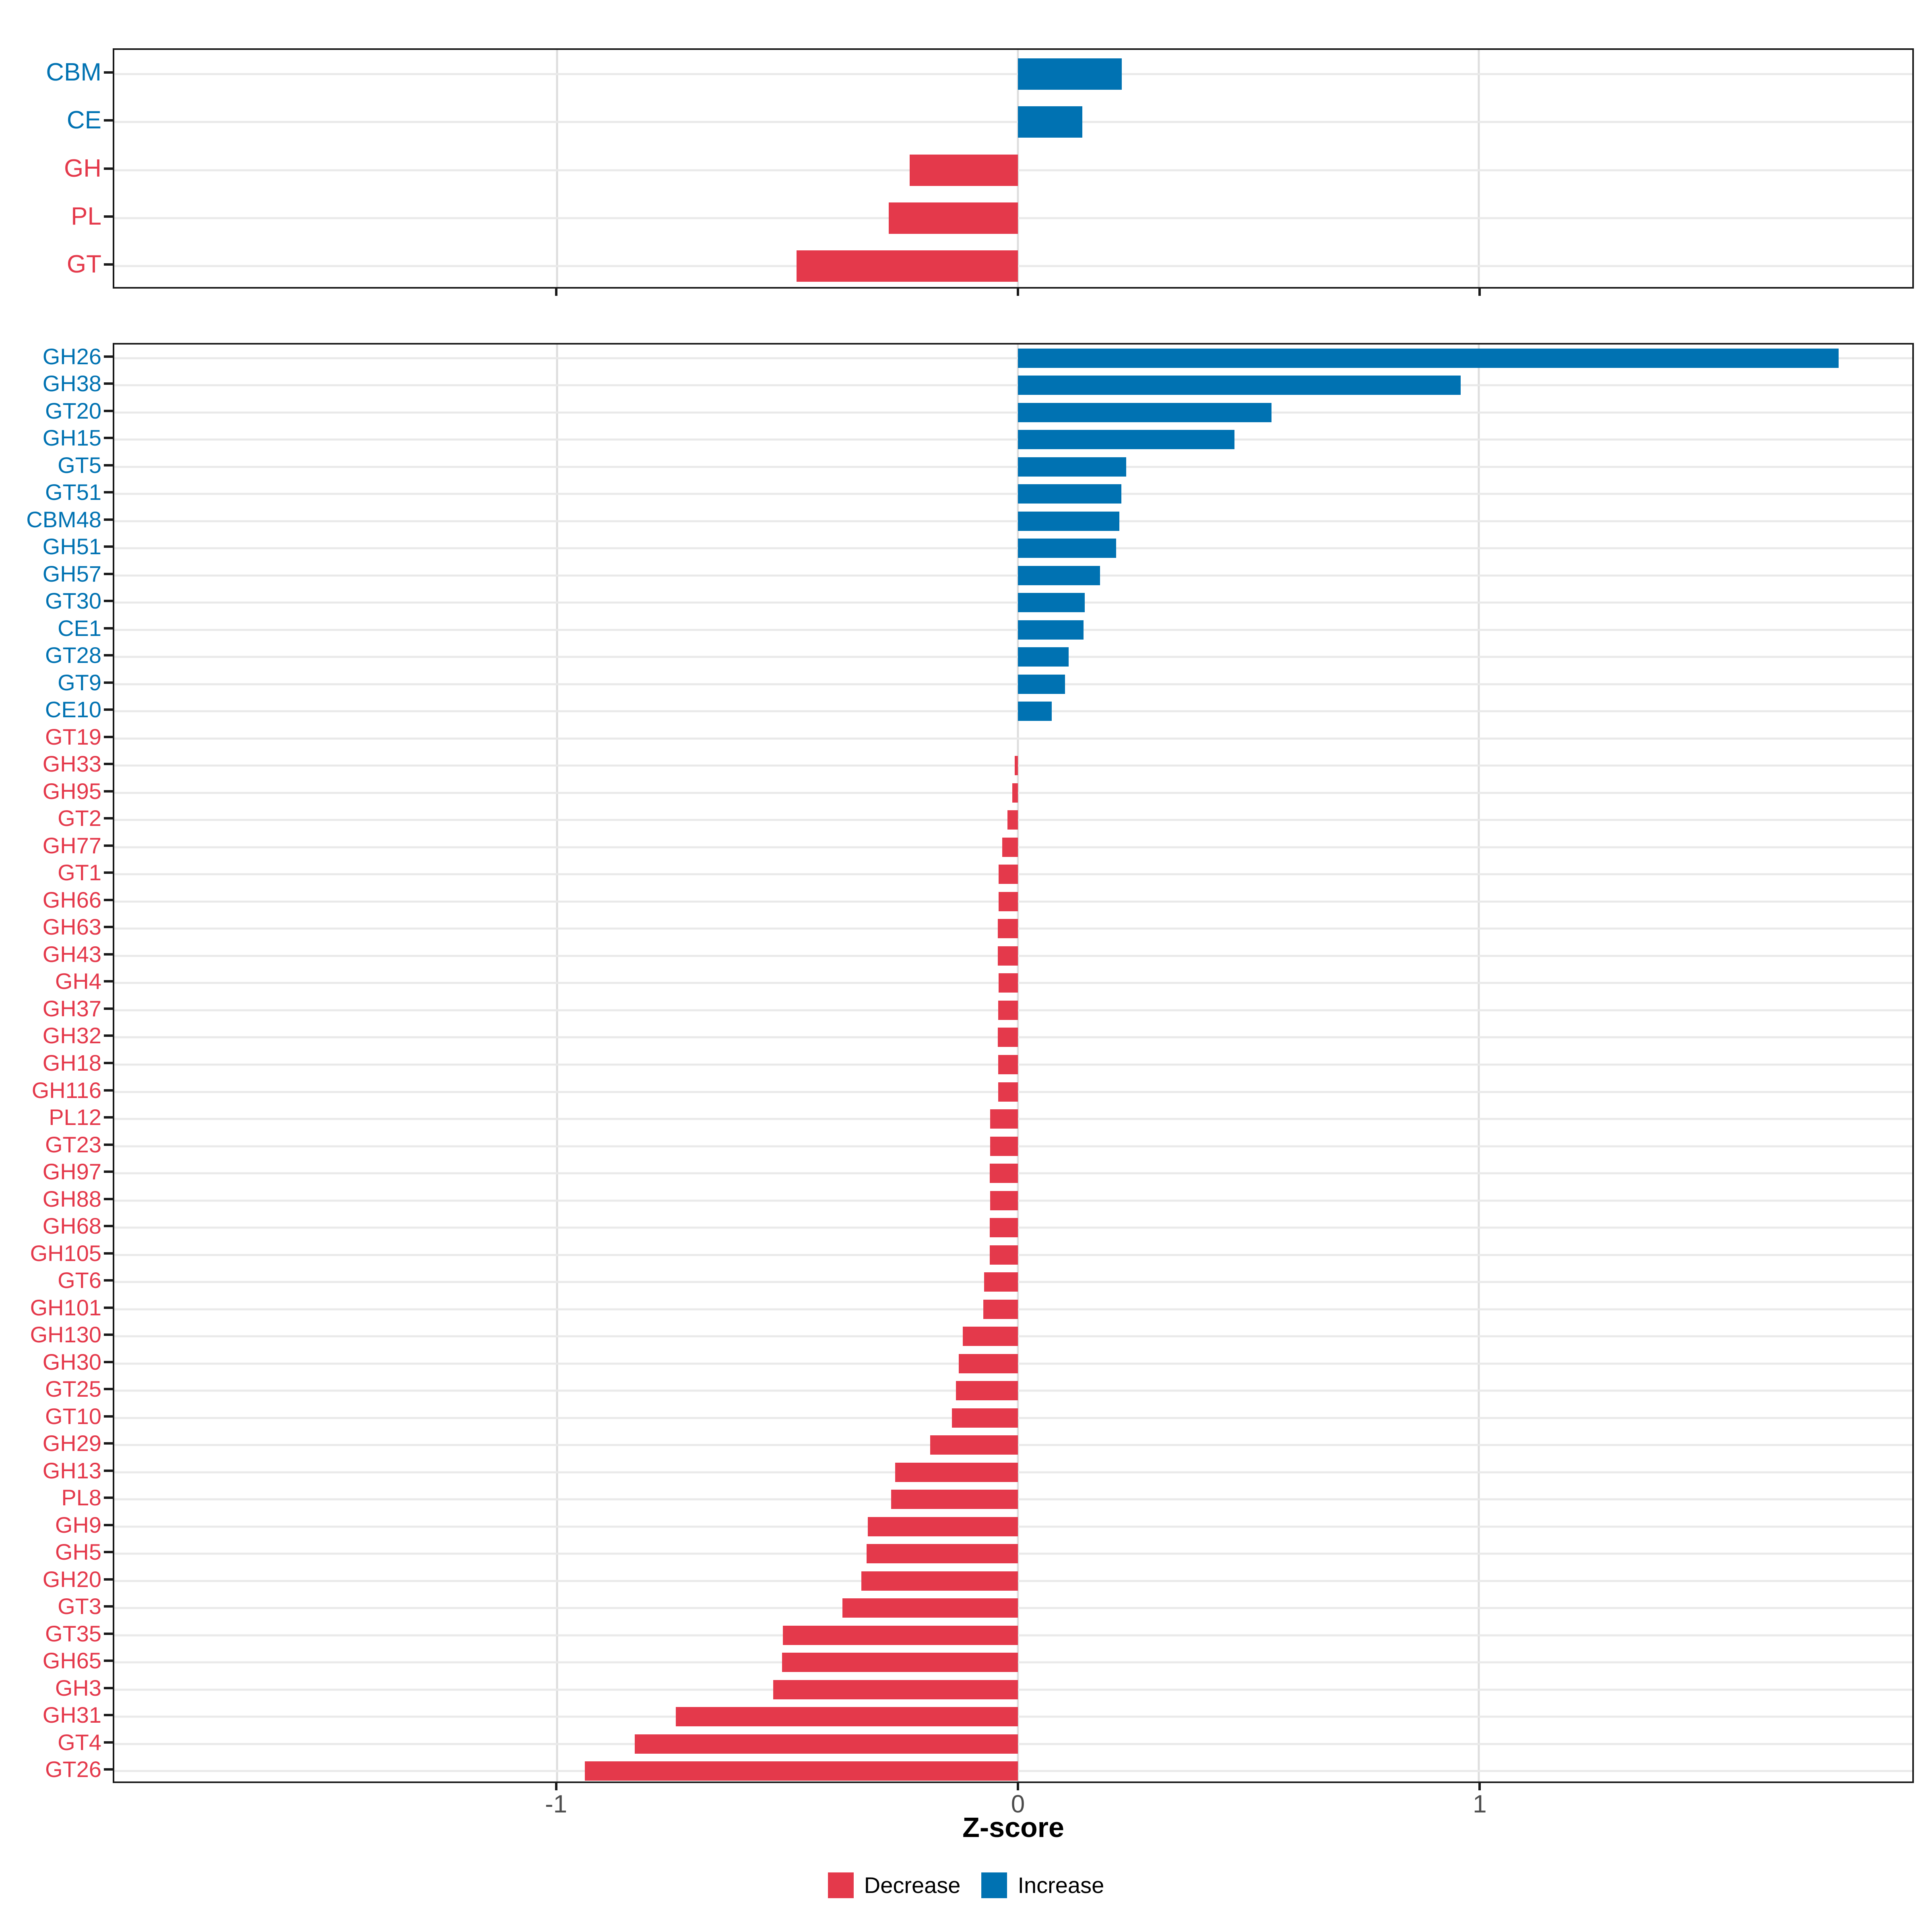 This screenshot has width=1932, height=1932. Describe the element at coordinates (1001, 1282) in the screenshot. I see `bar-GT6` at that location.